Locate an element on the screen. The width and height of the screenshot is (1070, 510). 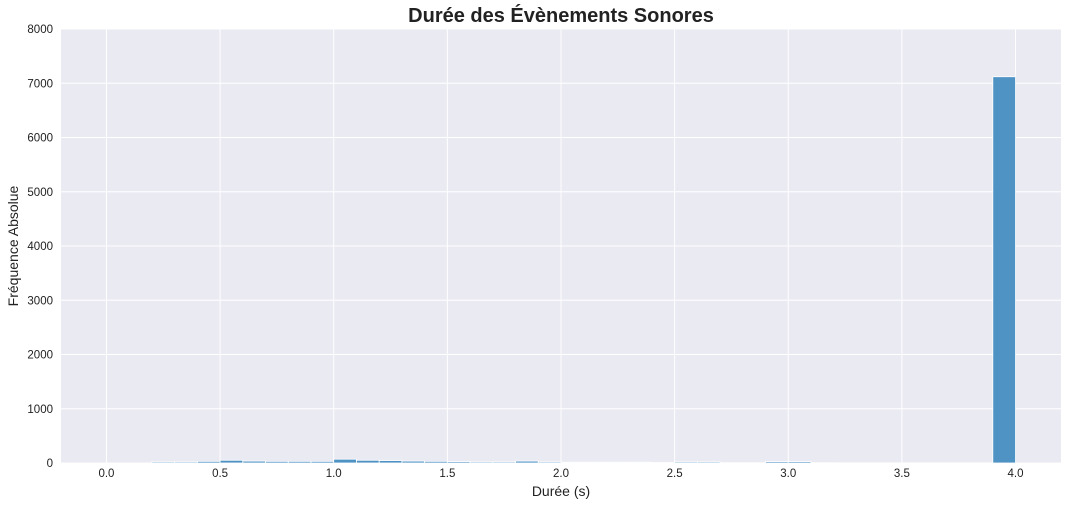
x-tick-label: 3.0 is located at coordinates (788, 474).